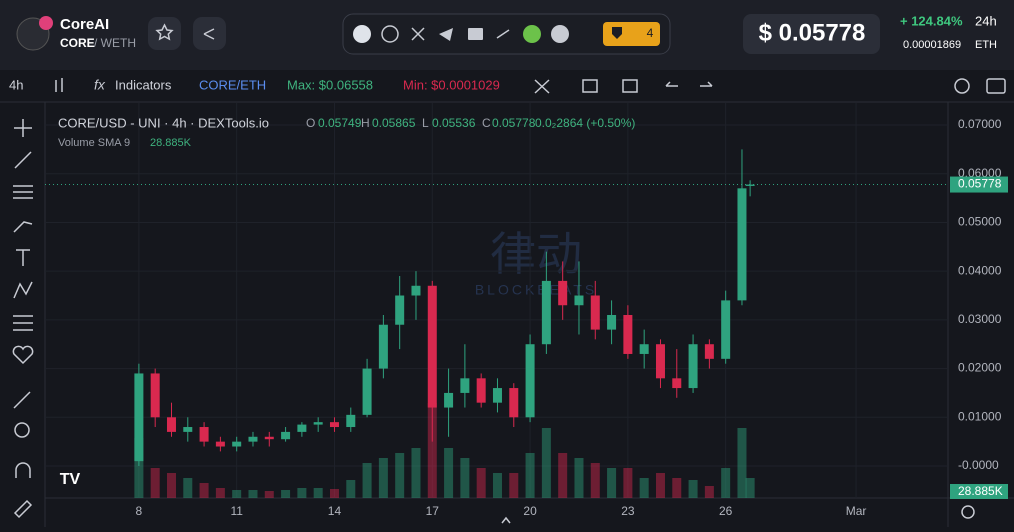 The image size is (1014, 532). What do you see at coordinates (335, 511) in the screenshot?
I see `x-tick-label: 14` at bounding box center [335, 511].